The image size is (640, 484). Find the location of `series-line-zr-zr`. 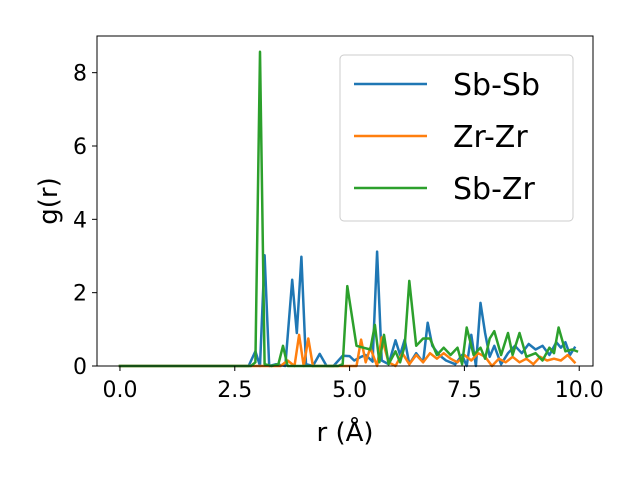

series-line-zr-zr is located at coordinates (347, 350).